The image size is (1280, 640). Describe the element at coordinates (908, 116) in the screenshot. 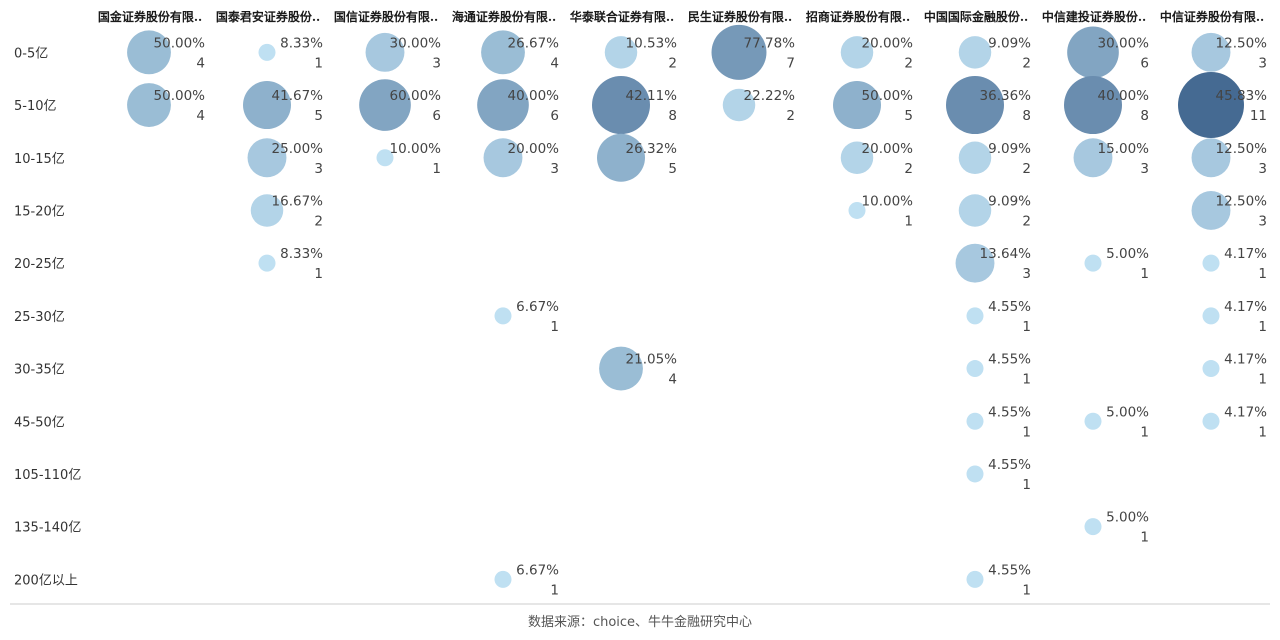

I see `bubble-count-label: 5` at that location.